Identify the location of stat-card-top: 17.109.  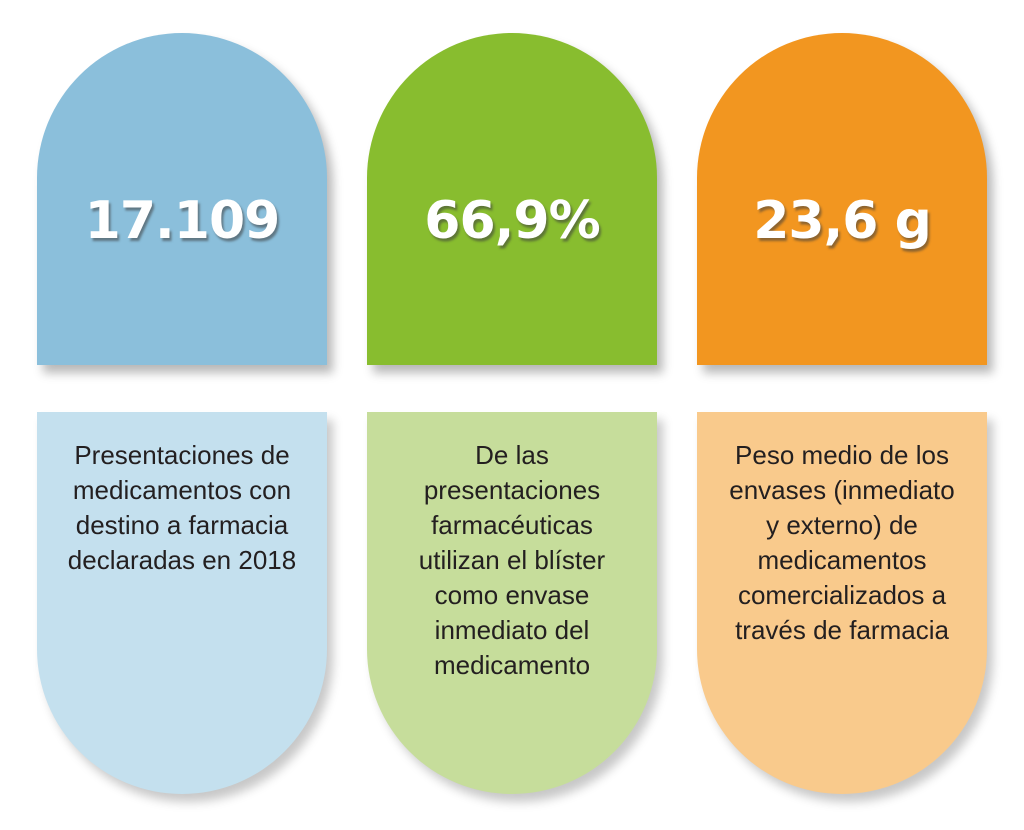
(182, 199).